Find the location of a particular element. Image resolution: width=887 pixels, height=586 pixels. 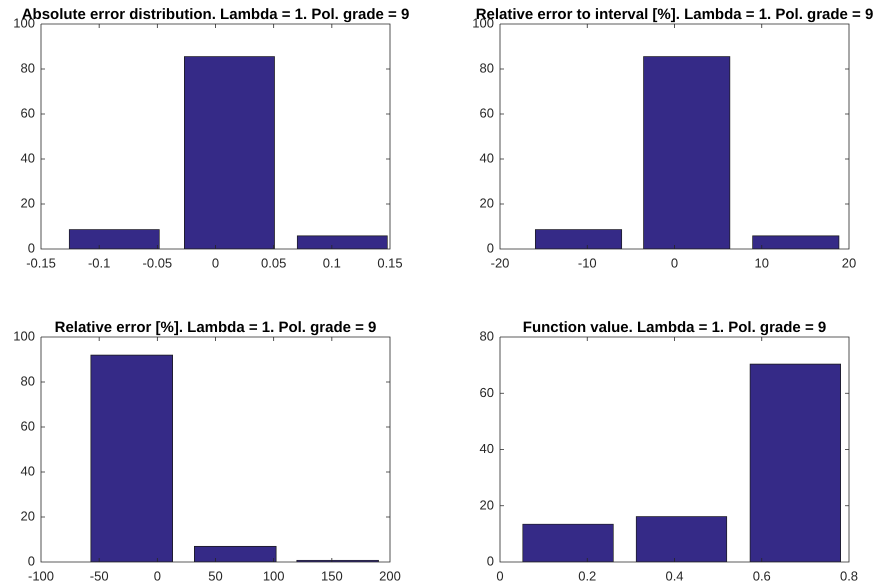

chart-title: Relative error [%]. Lambda = 1. Pol. grade = 9 is located at coordinates (215, 327).